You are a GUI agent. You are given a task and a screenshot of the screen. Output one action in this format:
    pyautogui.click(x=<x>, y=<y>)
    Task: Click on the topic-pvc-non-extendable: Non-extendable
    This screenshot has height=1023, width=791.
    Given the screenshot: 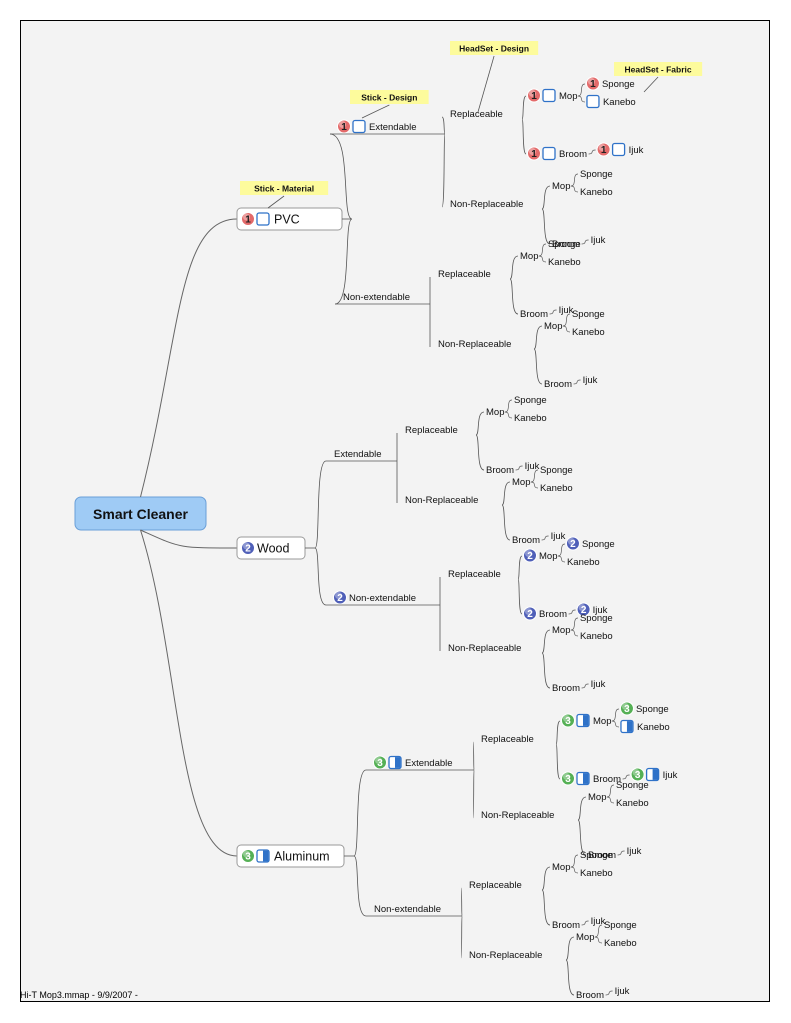 What is the action you would take?
    pyautogui.click(x=376, y=297)
    